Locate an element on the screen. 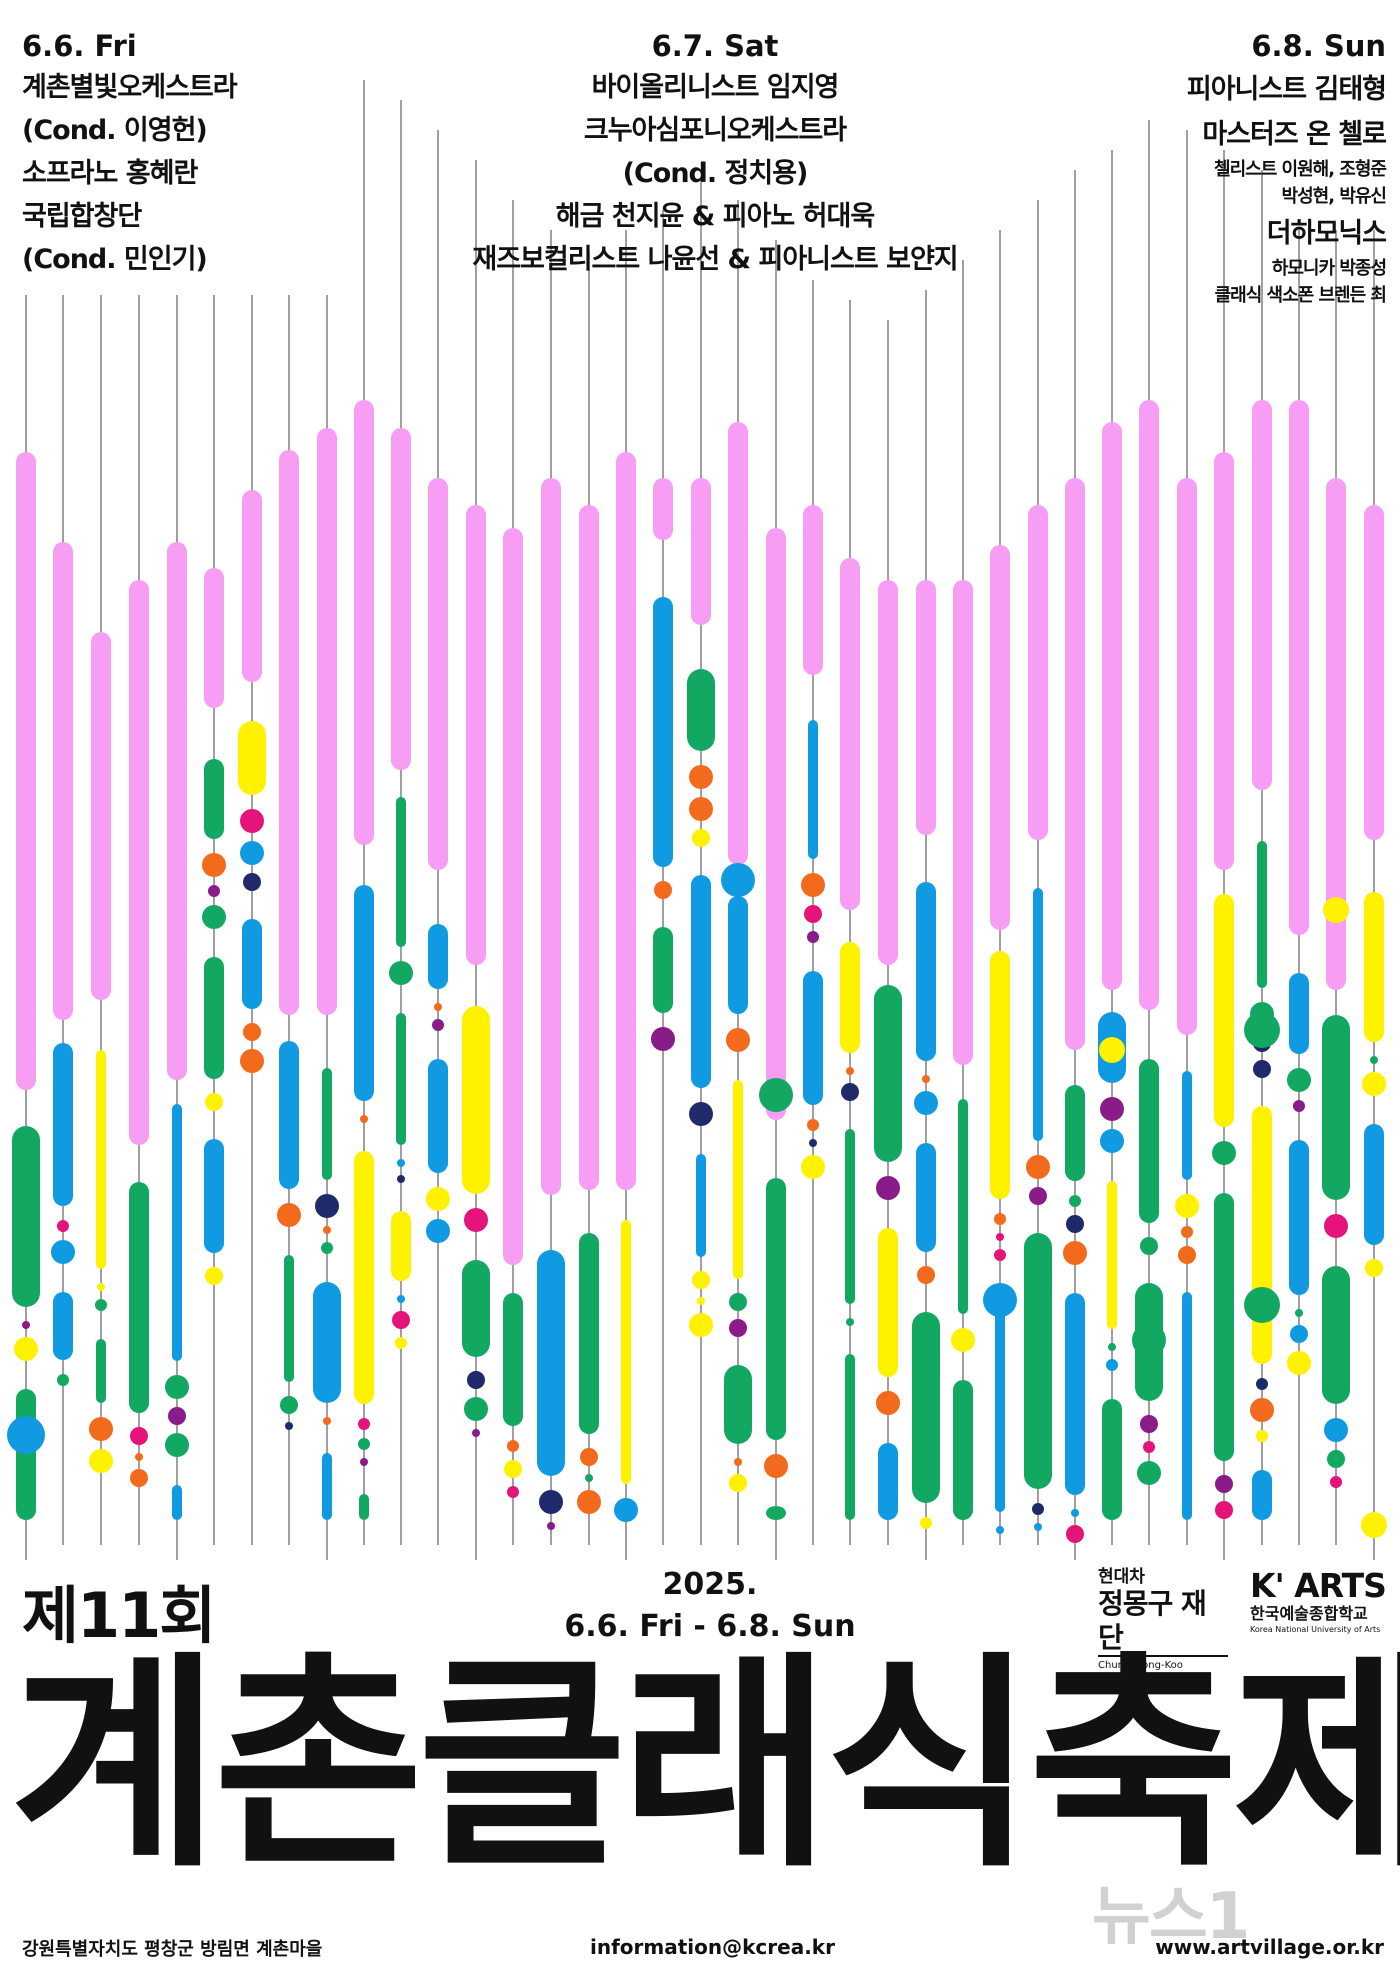  fri-line-2: (Cond. 이영헌) is located at coordinates (115, 130).